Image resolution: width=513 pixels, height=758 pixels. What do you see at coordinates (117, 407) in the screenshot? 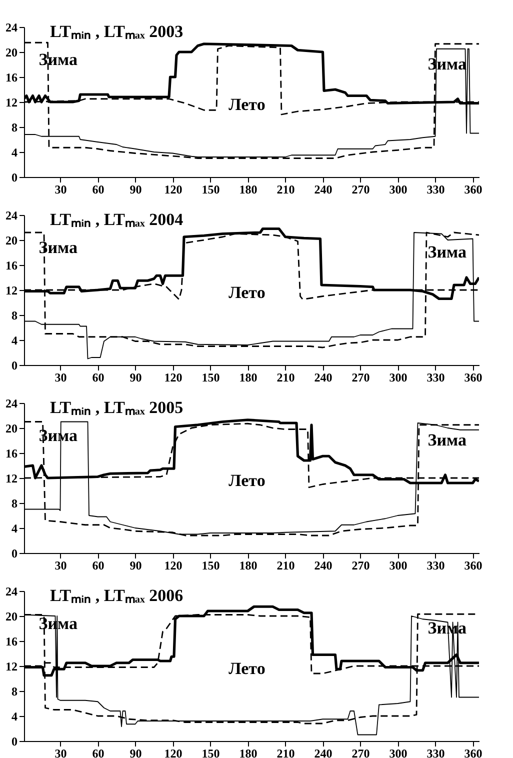
I see `chart-title: LTₘᵢₙ , LTₘₐₓ 2005` at bounding box center [117, 407].